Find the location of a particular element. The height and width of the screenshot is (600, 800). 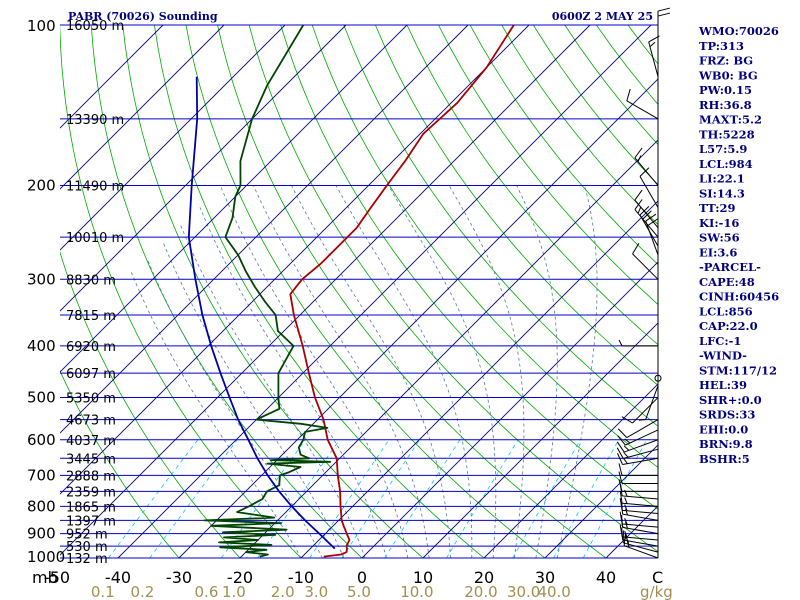

height-label: 2888 m is located at coordinates (91, 476).